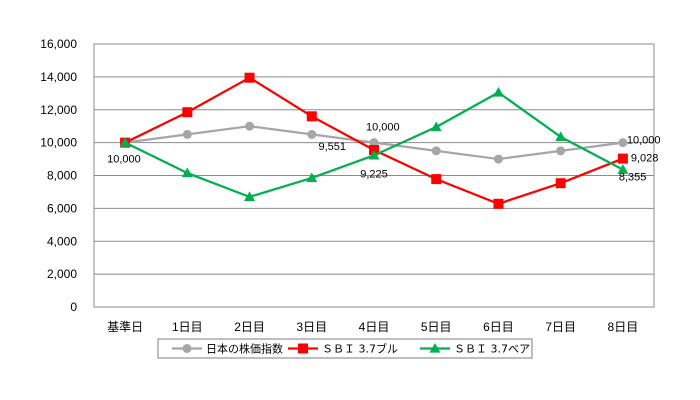 This screenshot has width=700, height=400. I want to click on x-tick-label: 4日目, so click(374, 327).